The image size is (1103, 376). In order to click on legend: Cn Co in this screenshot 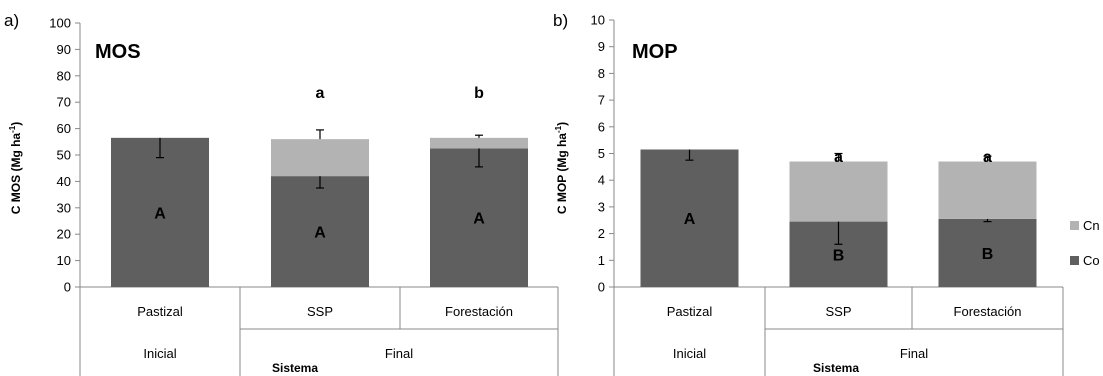, I will do `click(1085, 243)`.